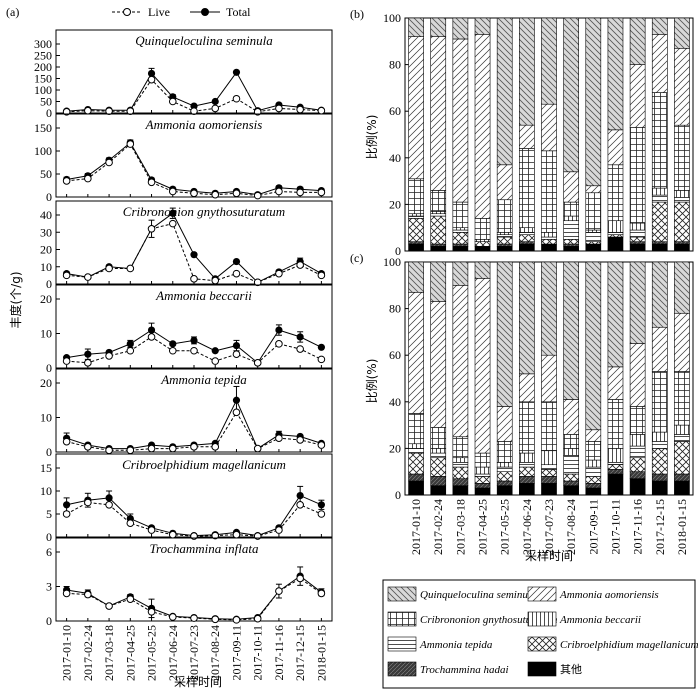  Describe the element at coordinates (15, 299) in the screenshot. I see `panel-a-ylabel: 丰度(个/g)` at that location.